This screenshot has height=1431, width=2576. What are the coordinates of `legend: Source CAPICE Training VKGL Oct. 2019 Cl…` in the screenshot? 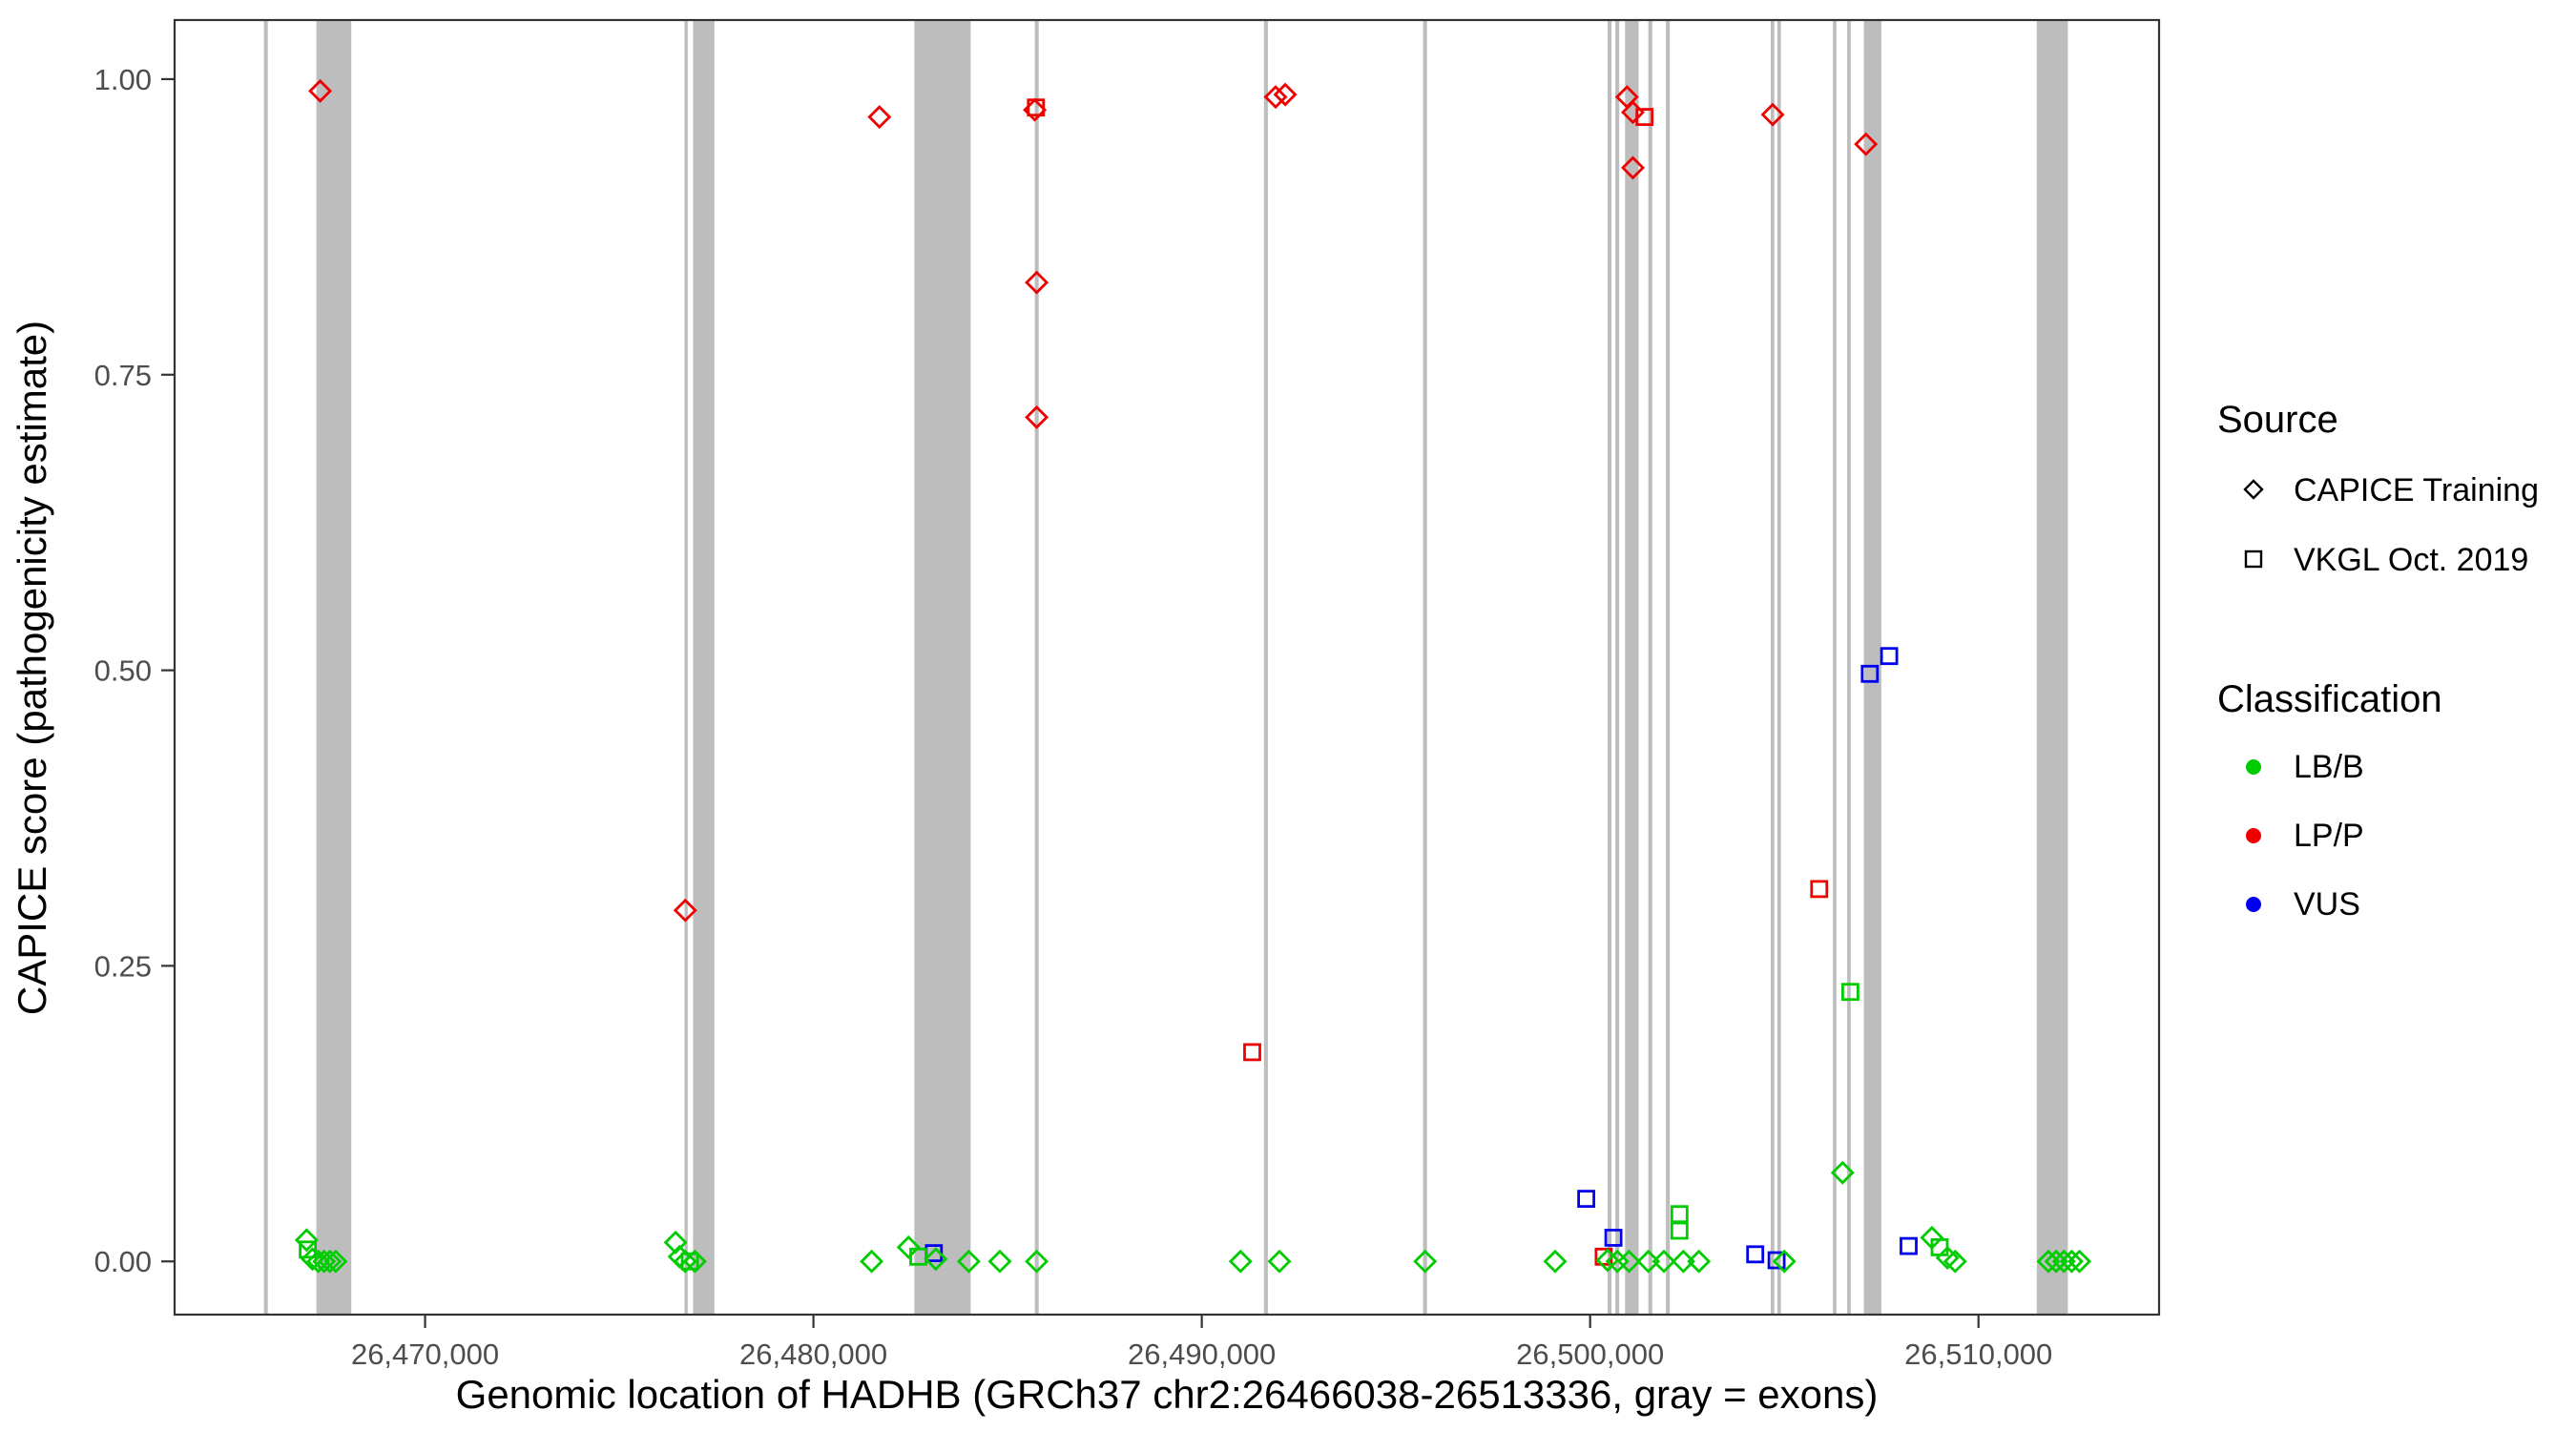 It's located at (2378, 661).